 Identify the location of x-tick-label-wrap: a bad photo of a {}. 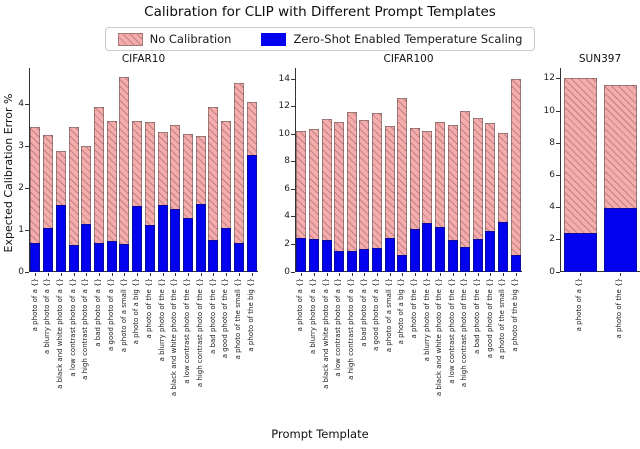
(99, 345).